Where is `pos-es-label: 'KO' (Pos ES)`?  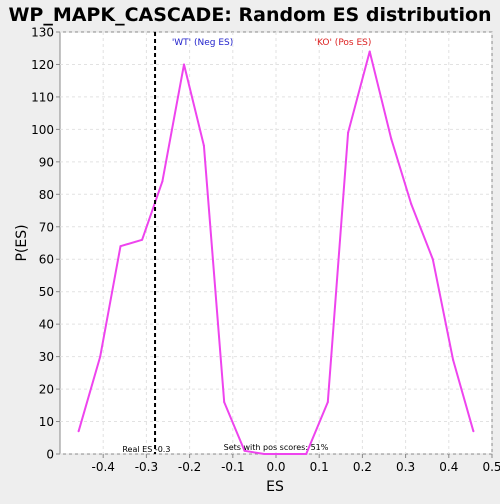 pos-es-label: 'KO' (Pos ES) is located at coordinates (343, 43).